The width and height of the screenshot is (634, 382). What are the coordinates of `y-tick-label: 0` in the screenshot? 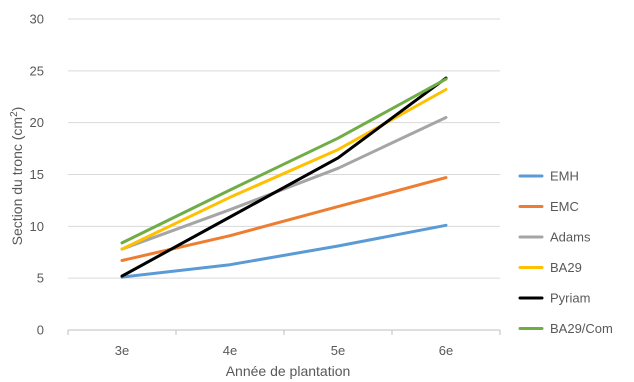 It's located at (40, 330).